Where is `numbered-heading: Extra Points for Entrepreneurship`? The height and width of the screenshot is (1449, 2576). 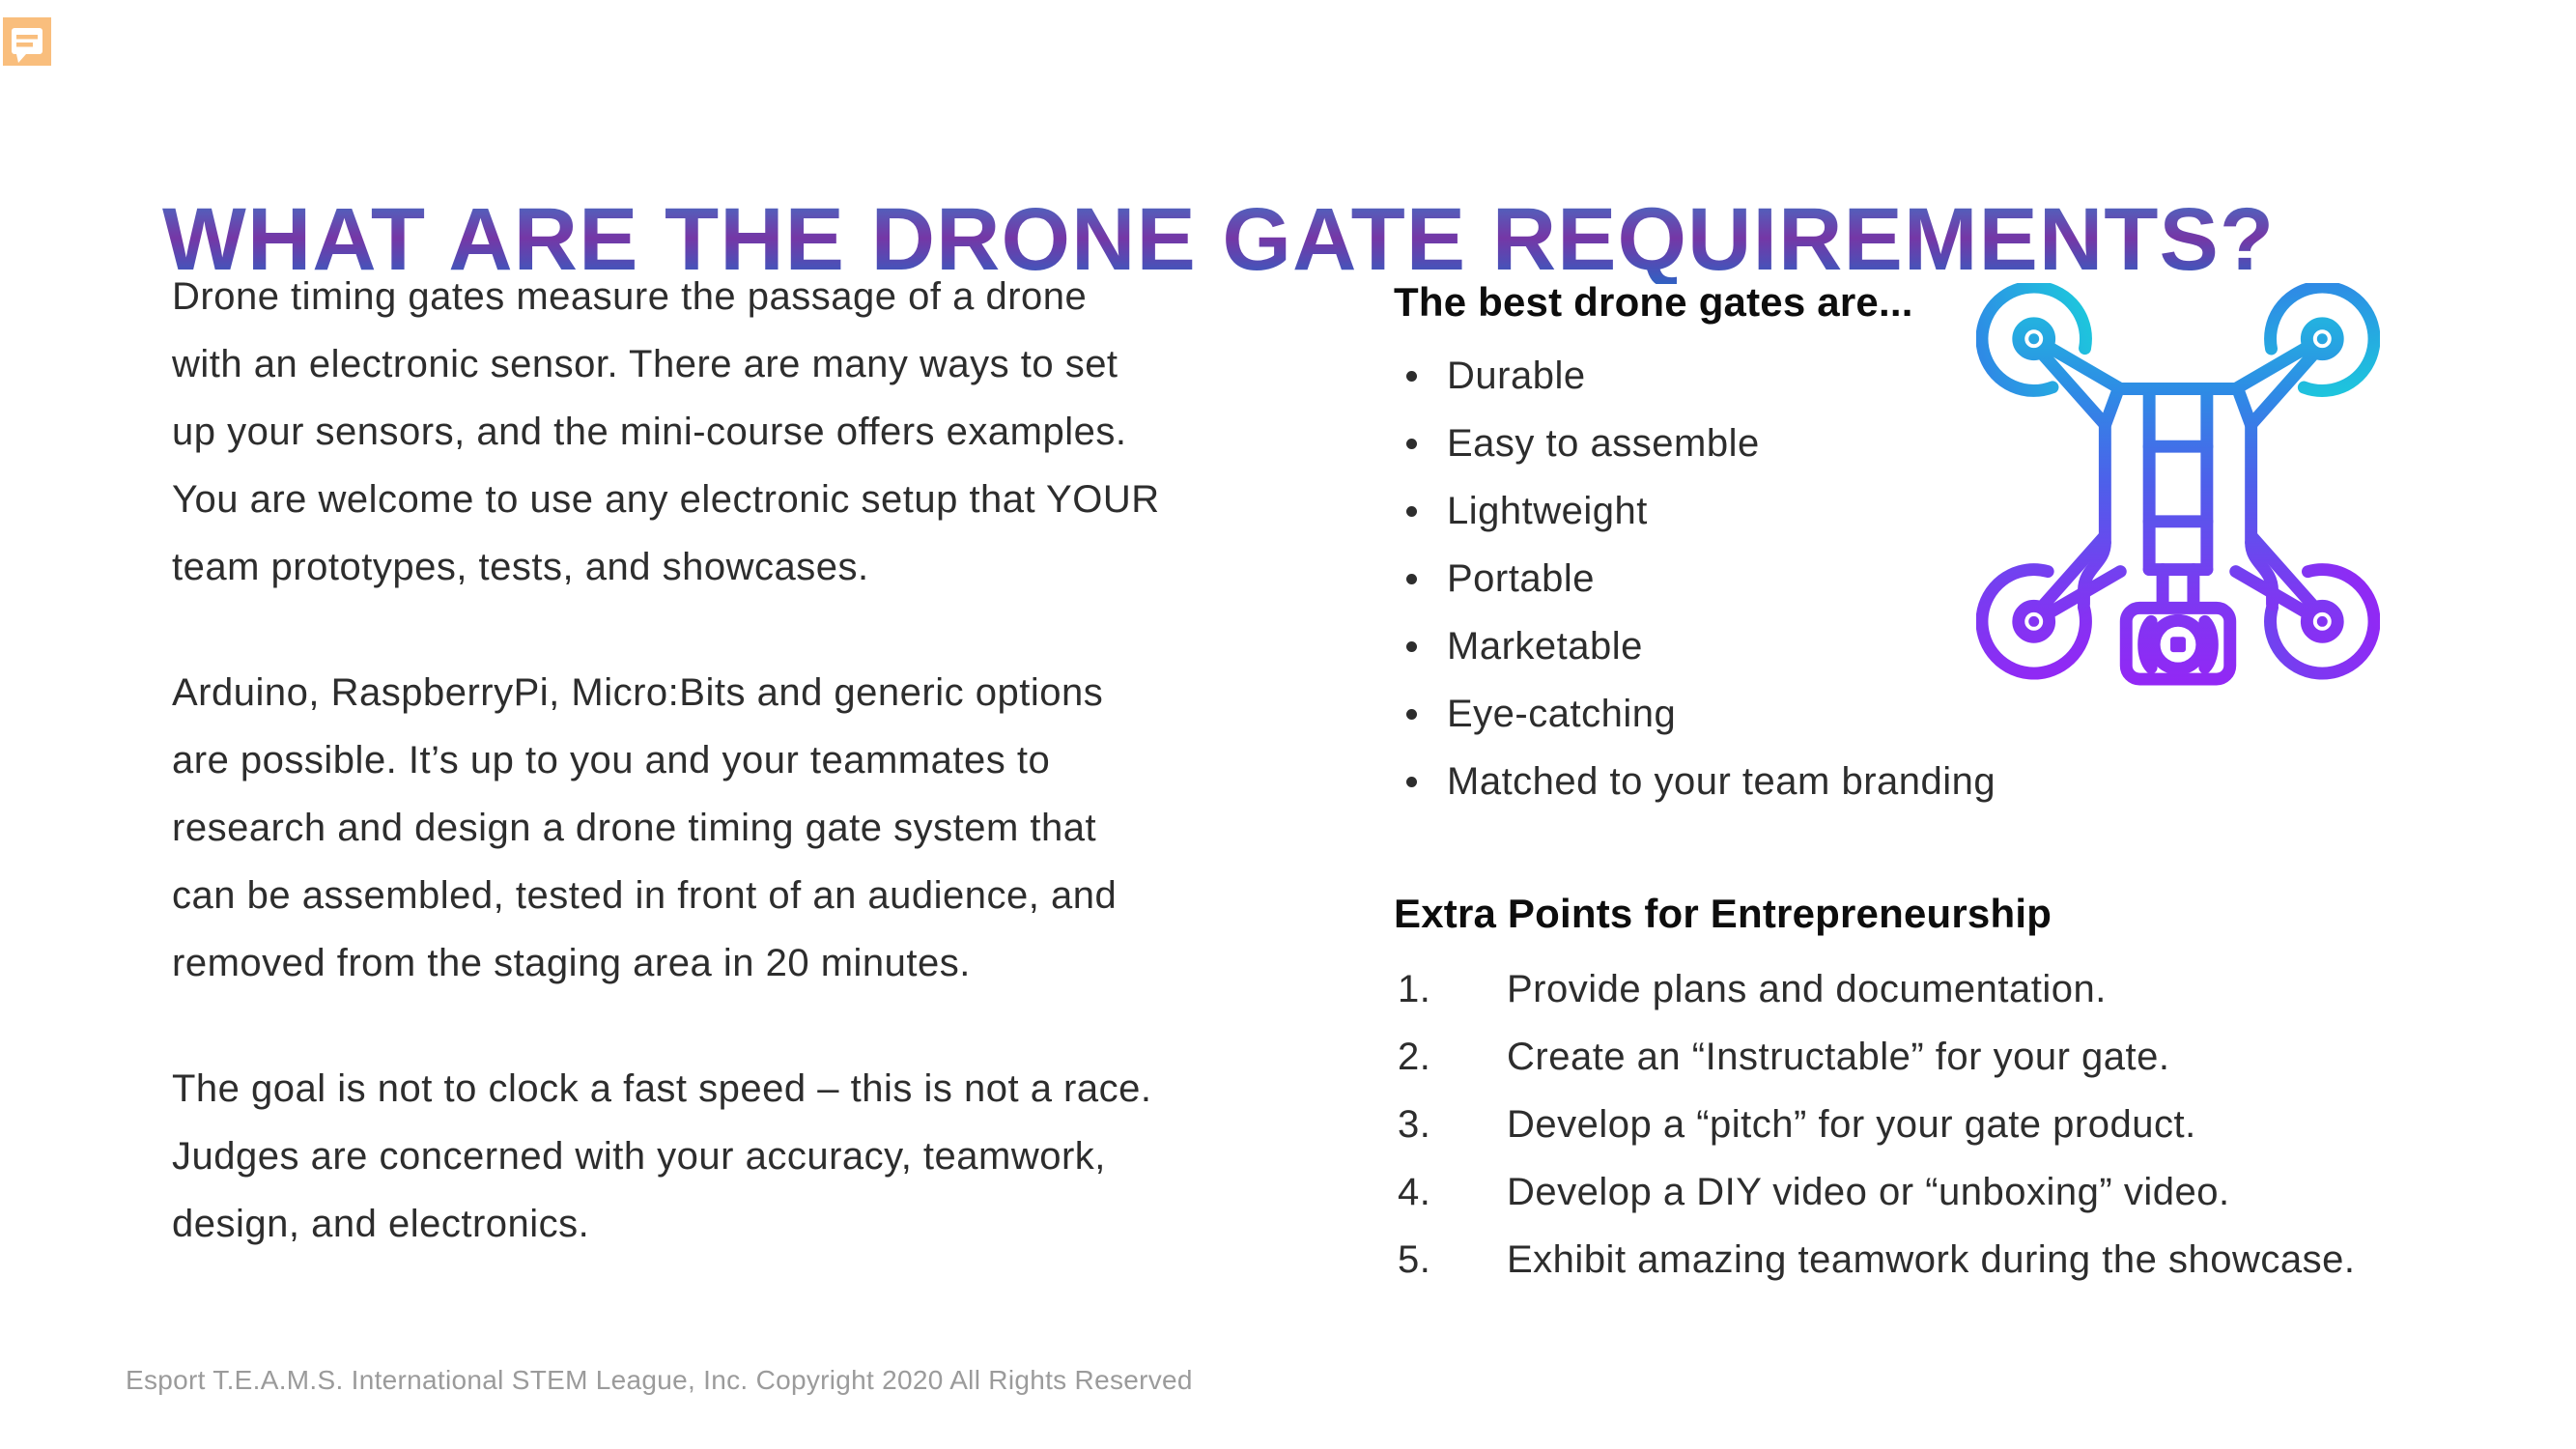
numbered-heading: Extra Points for Entrepreneurship is located at coordinates (1723, 913).